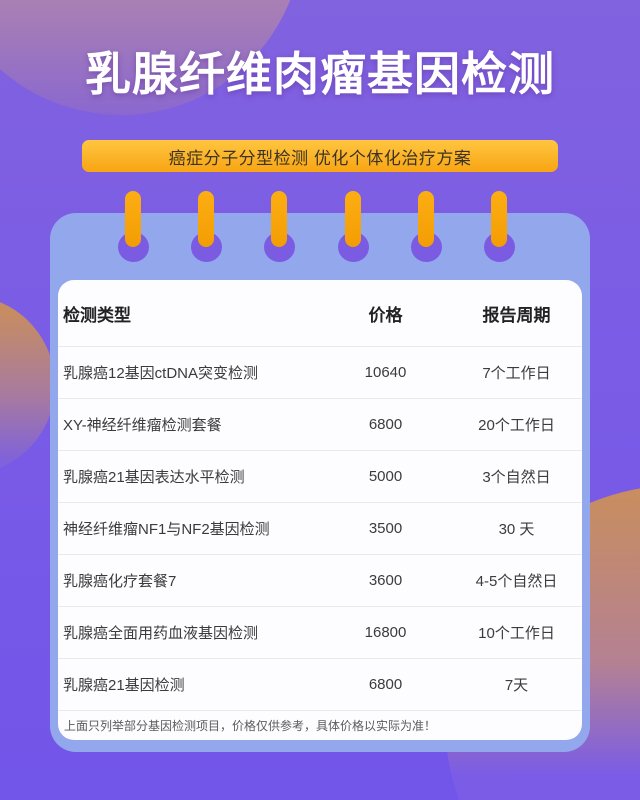  I want to click on subtitle-banner-text: 癌症分子分型检测 优化个体化治疗方案, so click(320, 158).